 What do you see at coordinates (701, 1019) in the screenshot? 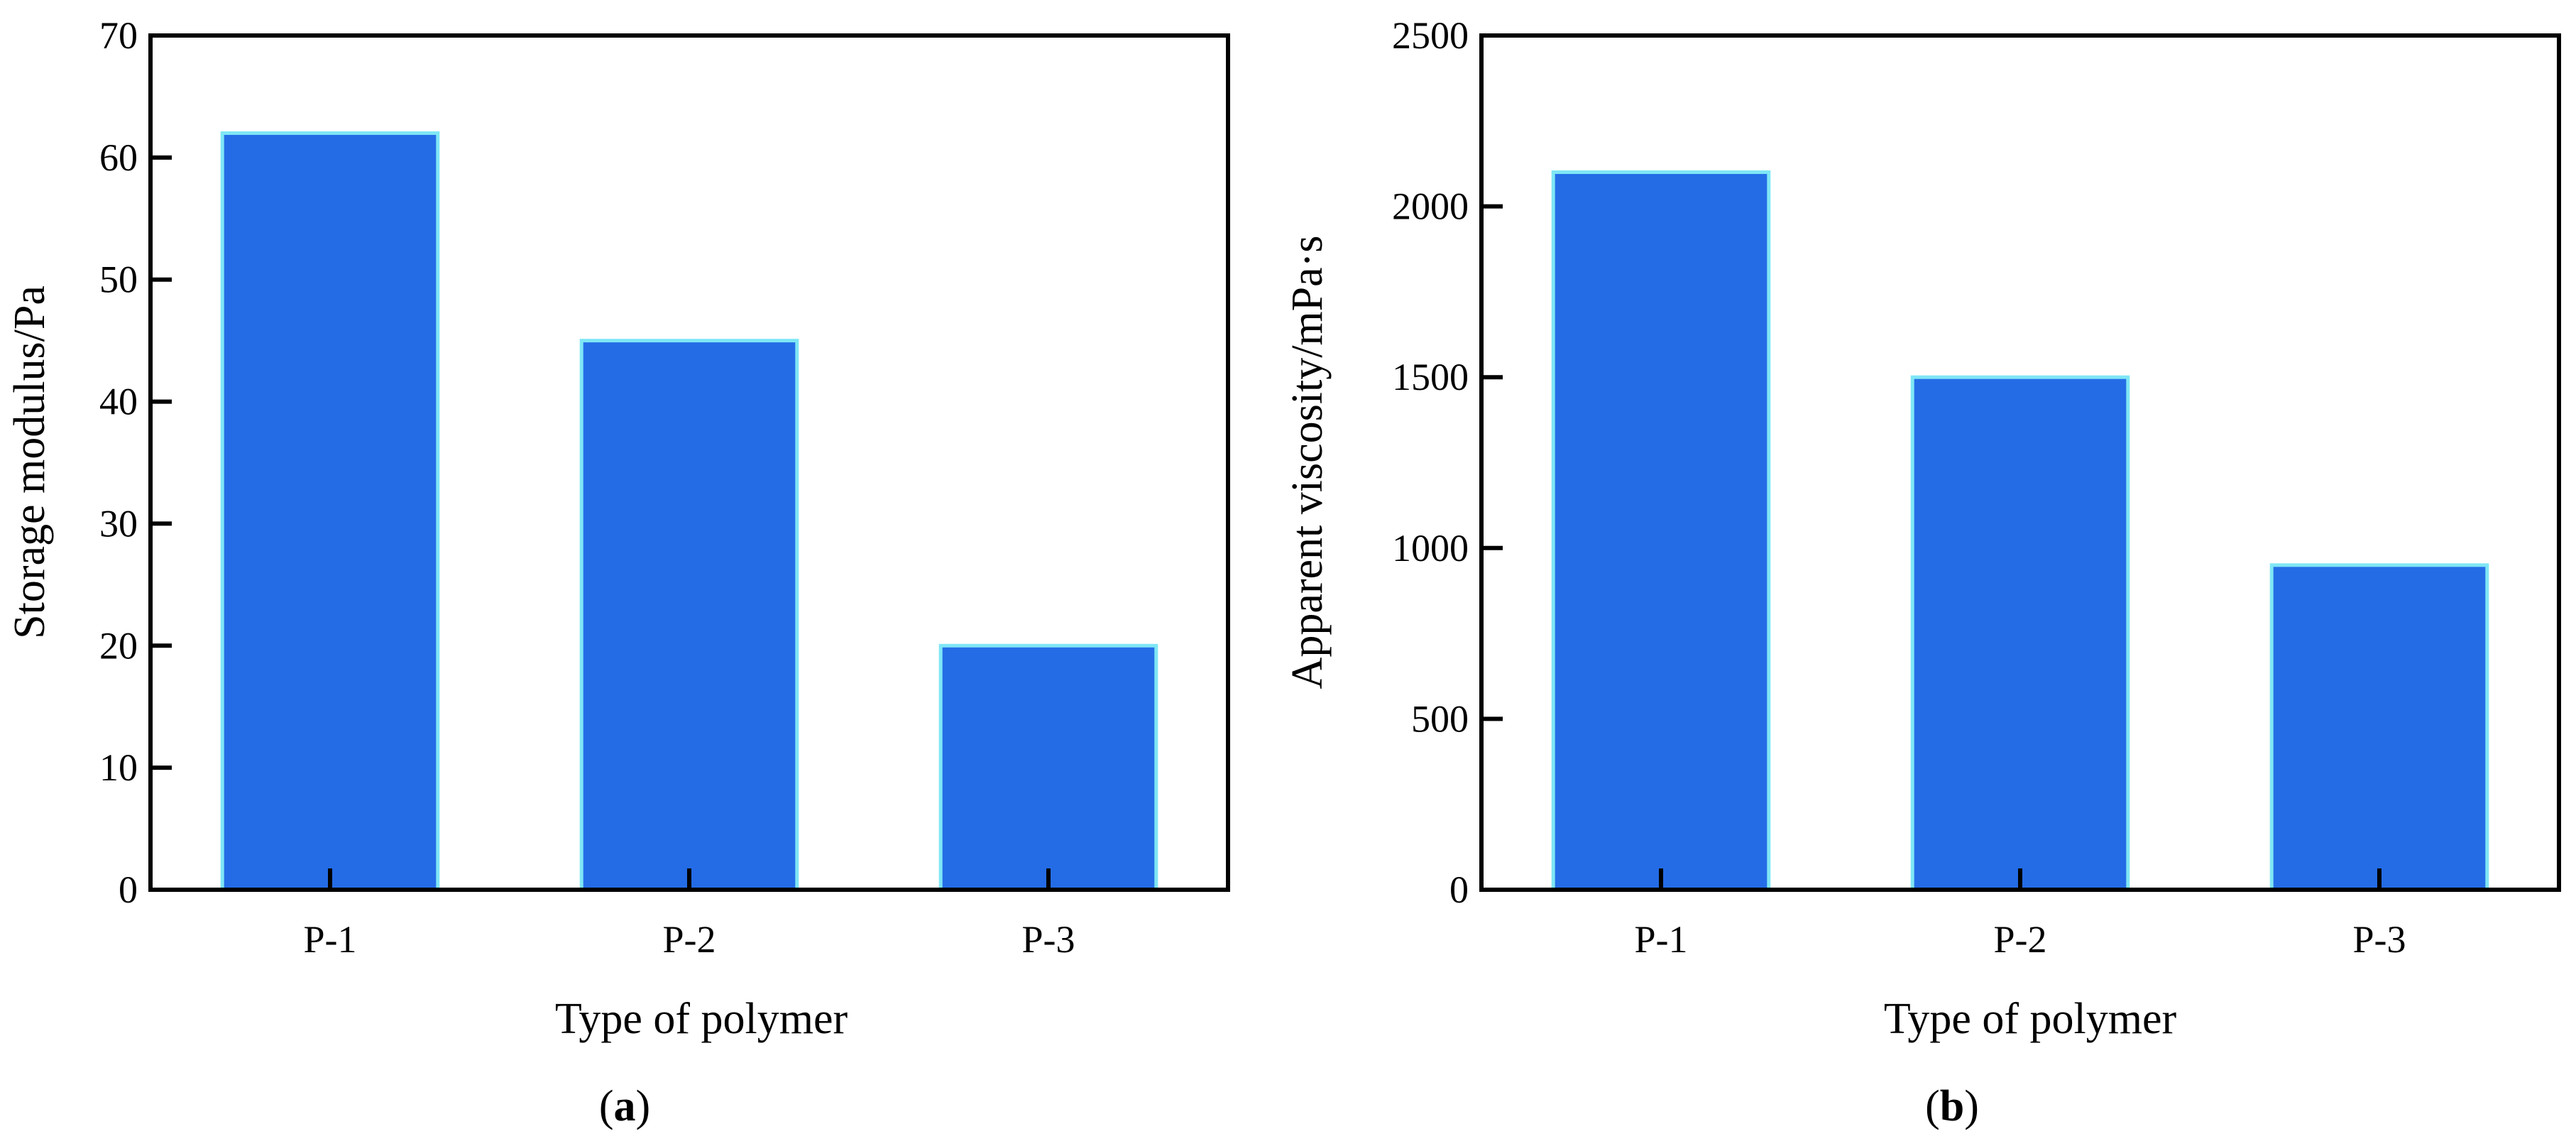
I see `x-axis-label-a: Type of polymer` at bounding box center [701, 1019].